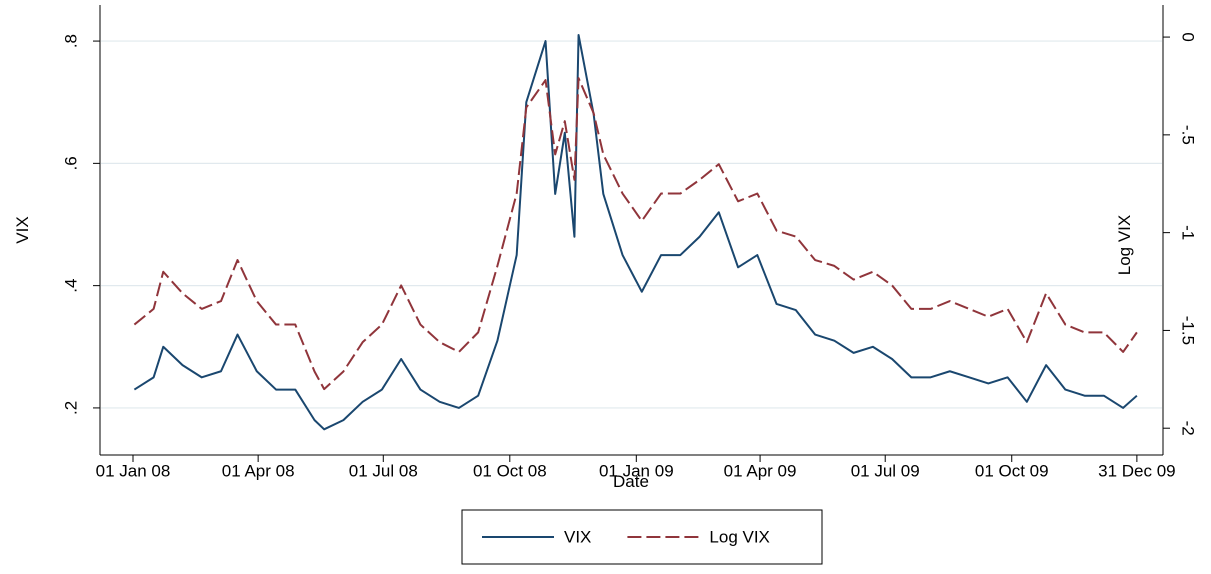 Image resolution: width=1211 pixels, height=574 pixels. I want to click on y-tick-label: .4, so click(70, 286).